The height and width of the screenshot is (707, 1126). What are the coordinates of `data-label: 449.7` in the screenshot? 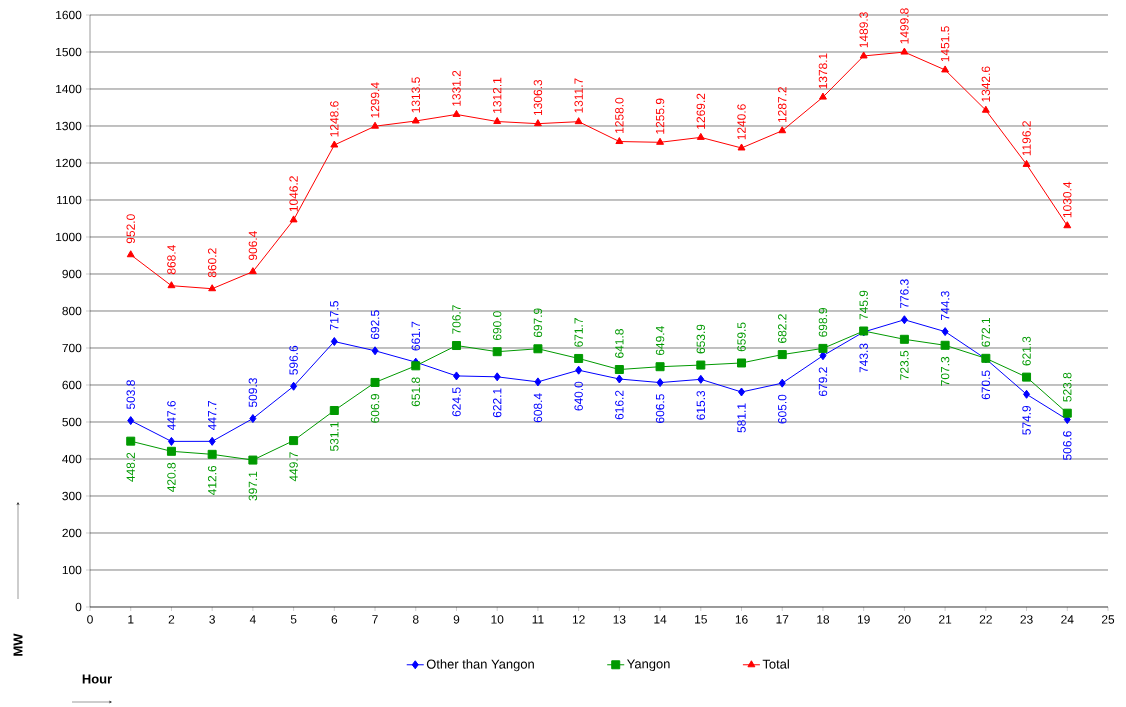 It's located at (293, 467).